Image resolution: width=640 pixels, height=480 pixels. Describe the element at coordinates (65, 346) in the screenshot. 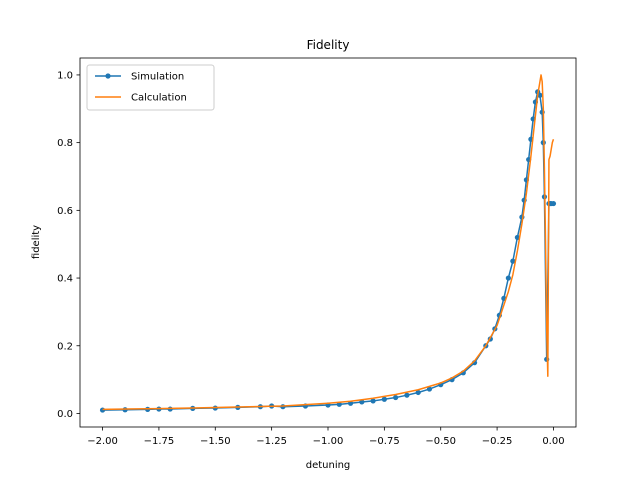

I see `y-tick-label: 0.2` at that location.